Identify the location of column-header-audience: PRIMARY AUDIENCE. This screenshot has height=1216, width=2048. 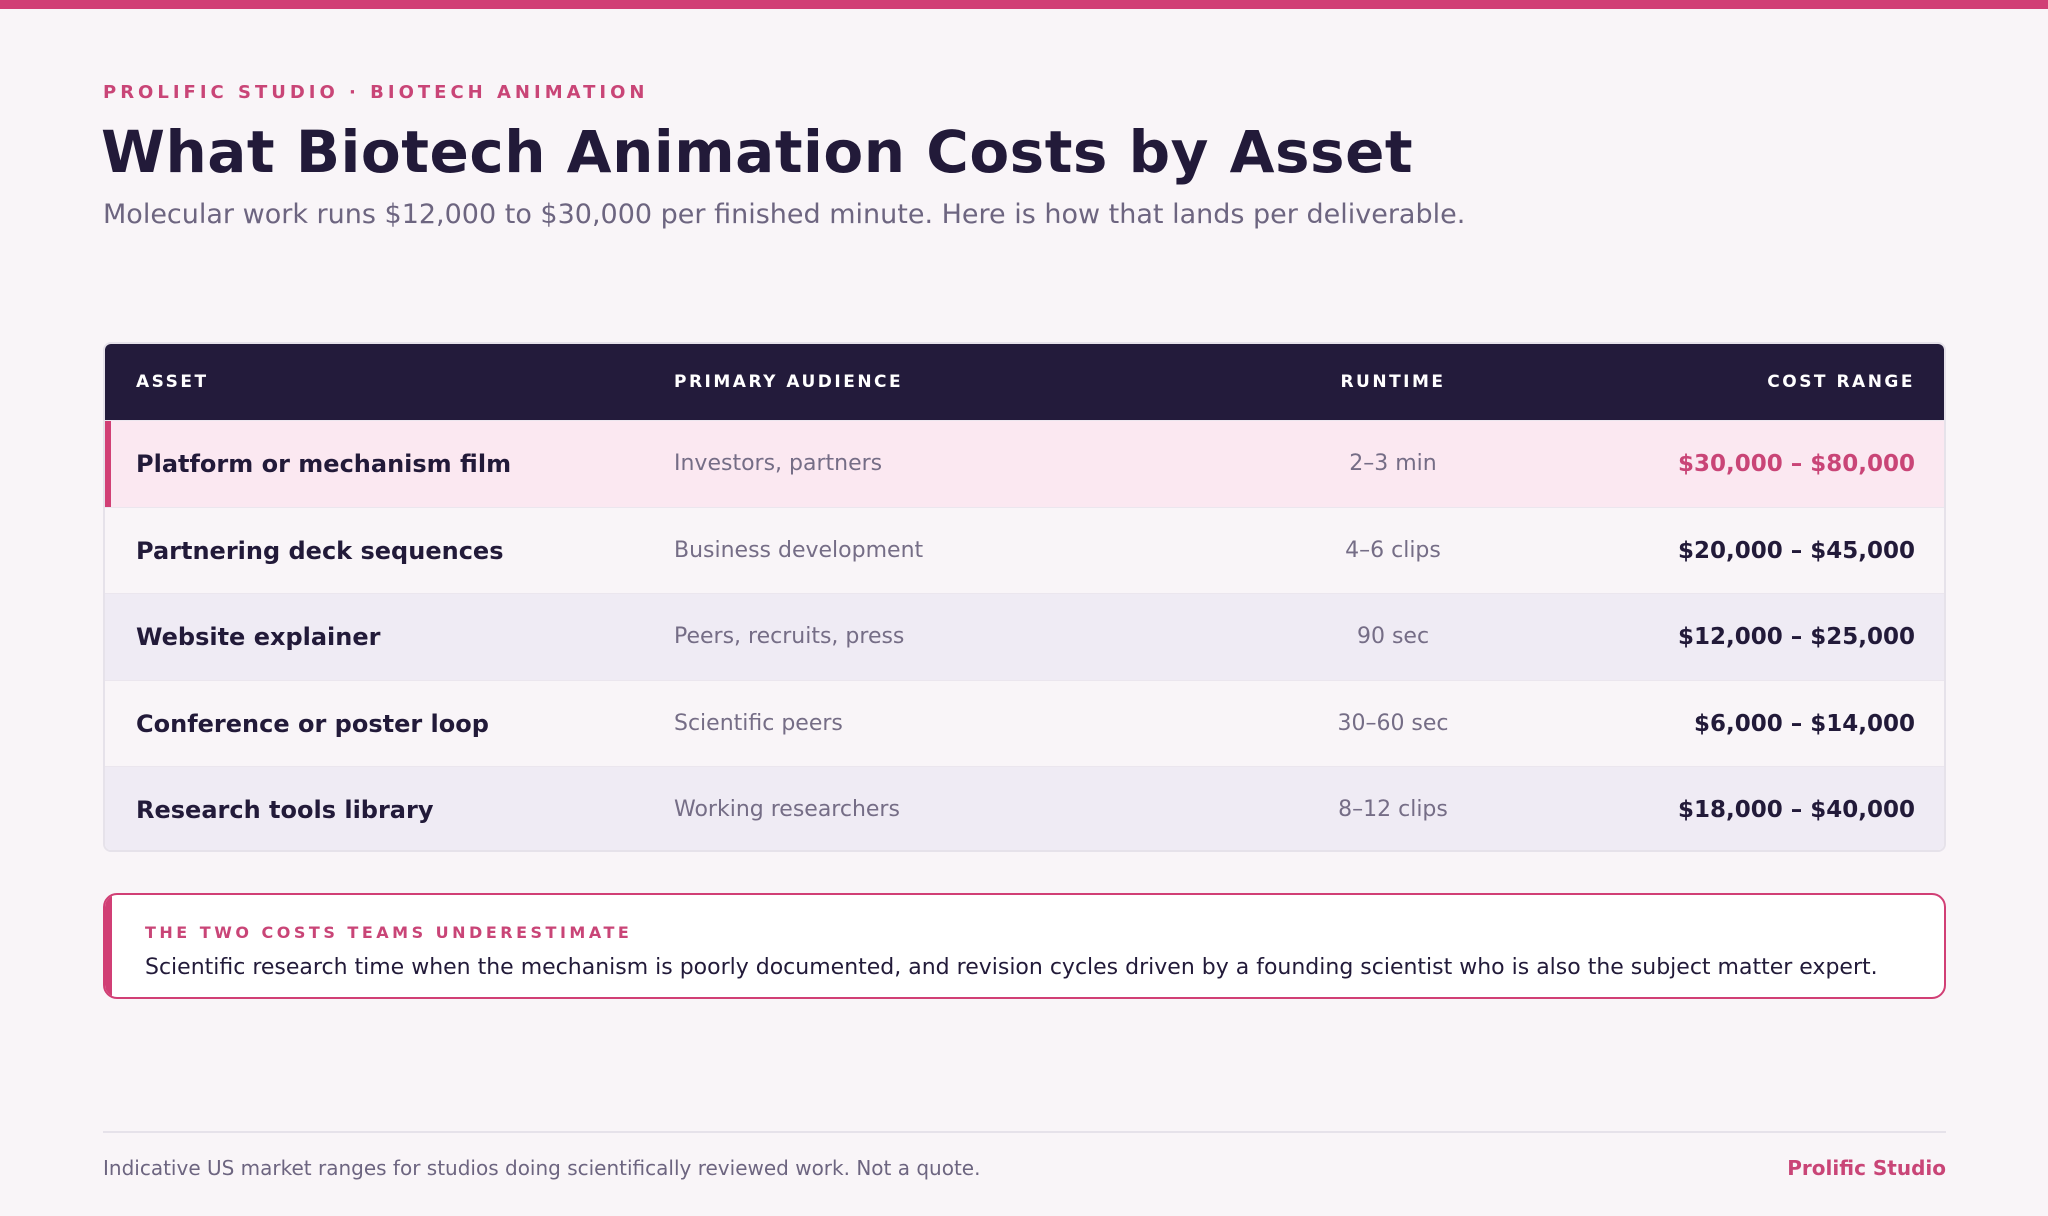
(789, 382).